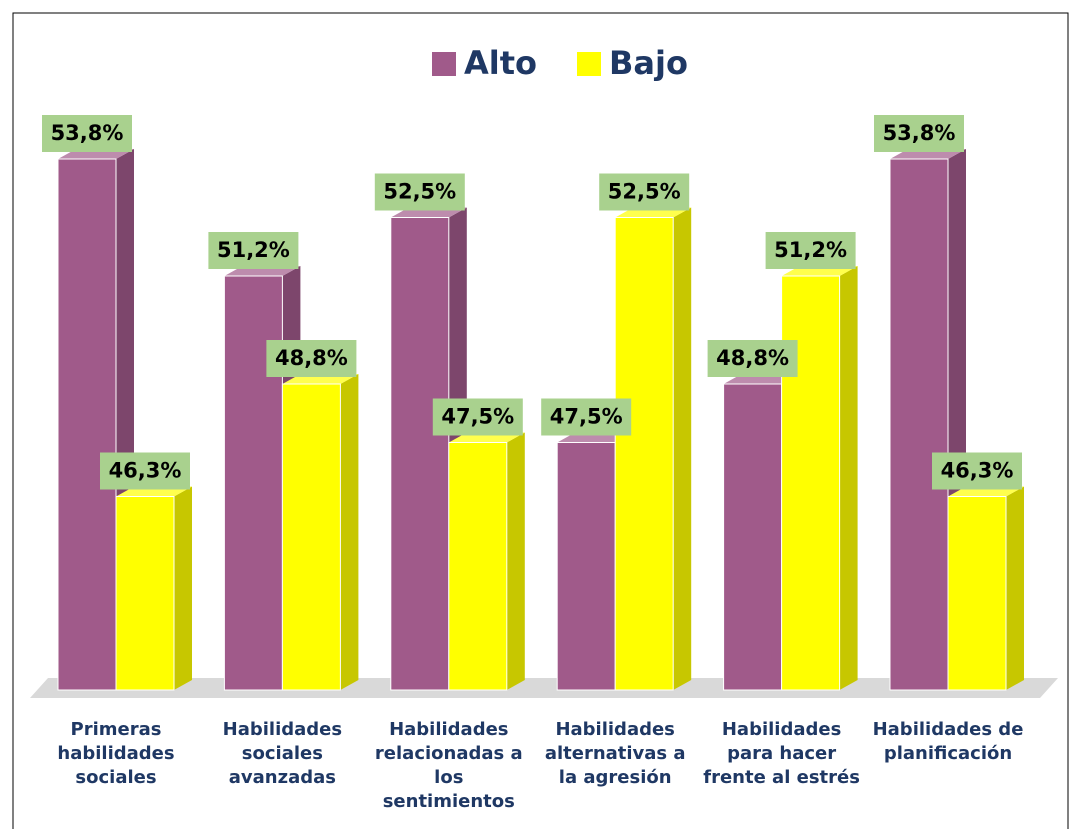  What do you see at coordinates (282, 753) in the screenshot?
I see `x-tick-label: Habilidades sociales avanzadas` at bounding box center [282, 753].